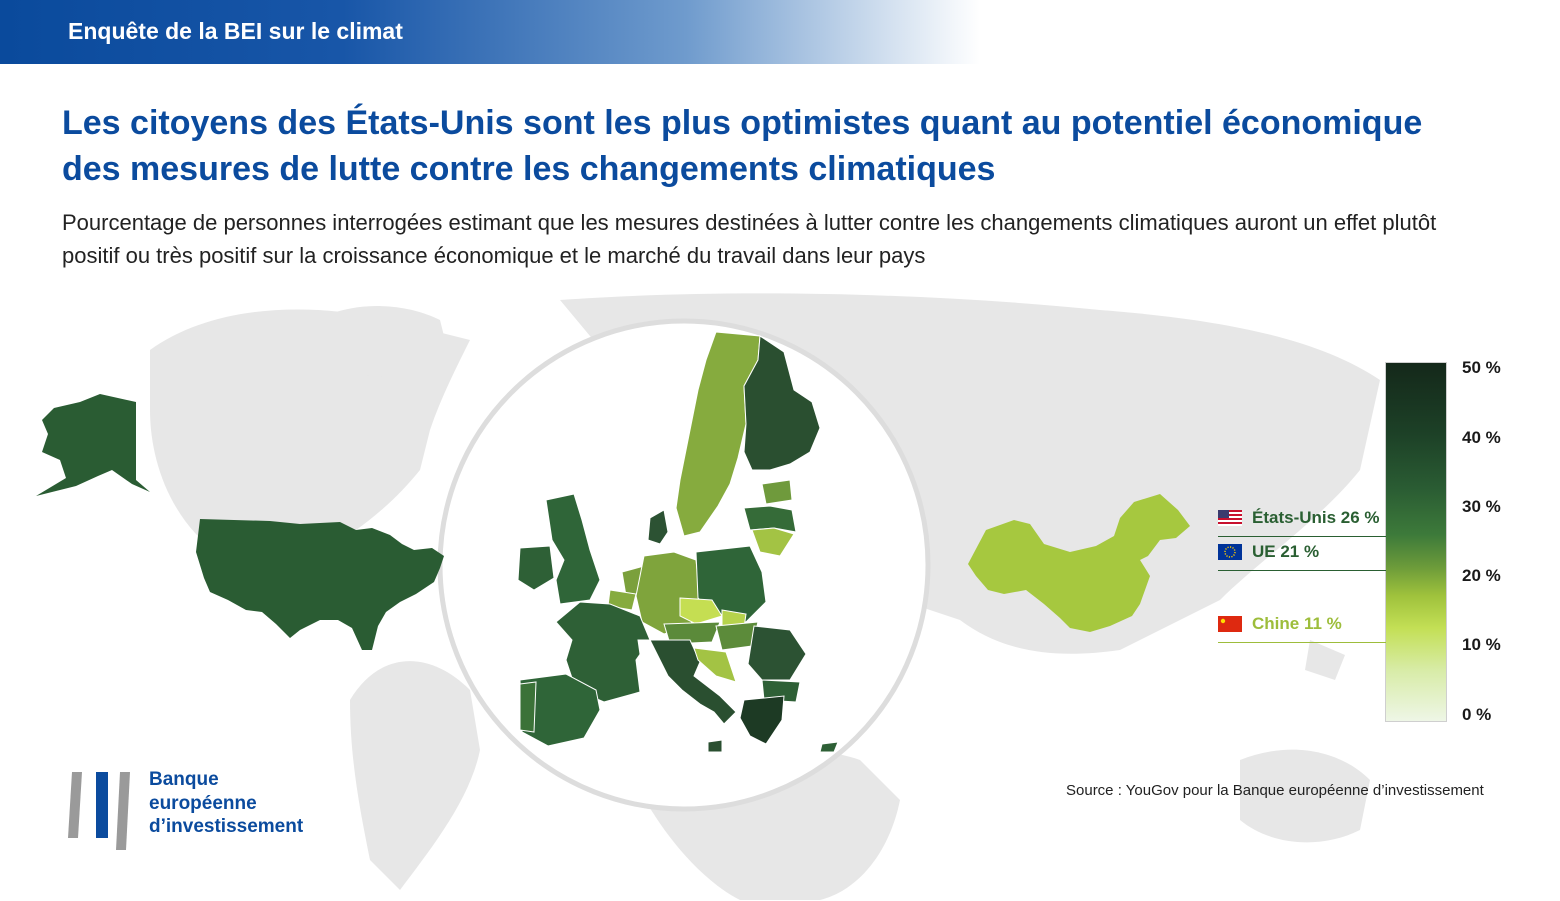 This screenshot has height=901, width=1560. I want to click on eib-logo-icon, so click(99, 811).